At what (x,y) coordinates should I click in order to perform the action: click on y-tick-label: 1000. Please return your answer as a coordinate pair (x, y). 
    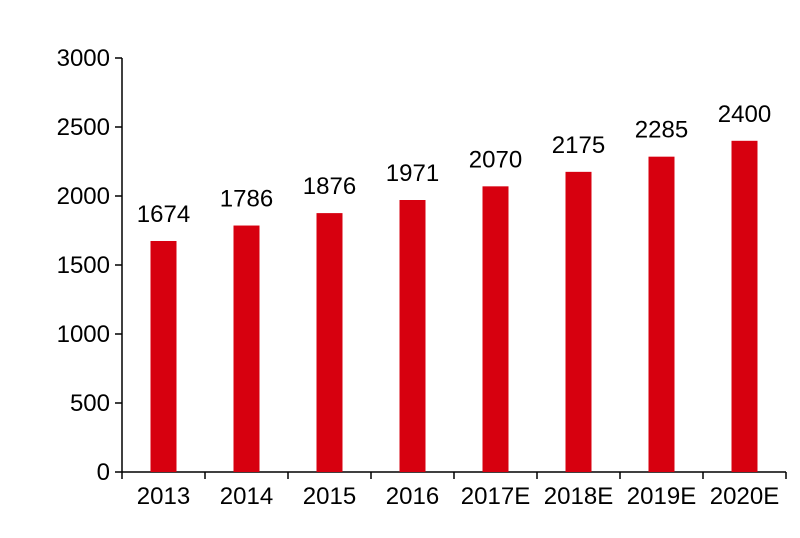
    Looking at the image, I should click on (83, 334).